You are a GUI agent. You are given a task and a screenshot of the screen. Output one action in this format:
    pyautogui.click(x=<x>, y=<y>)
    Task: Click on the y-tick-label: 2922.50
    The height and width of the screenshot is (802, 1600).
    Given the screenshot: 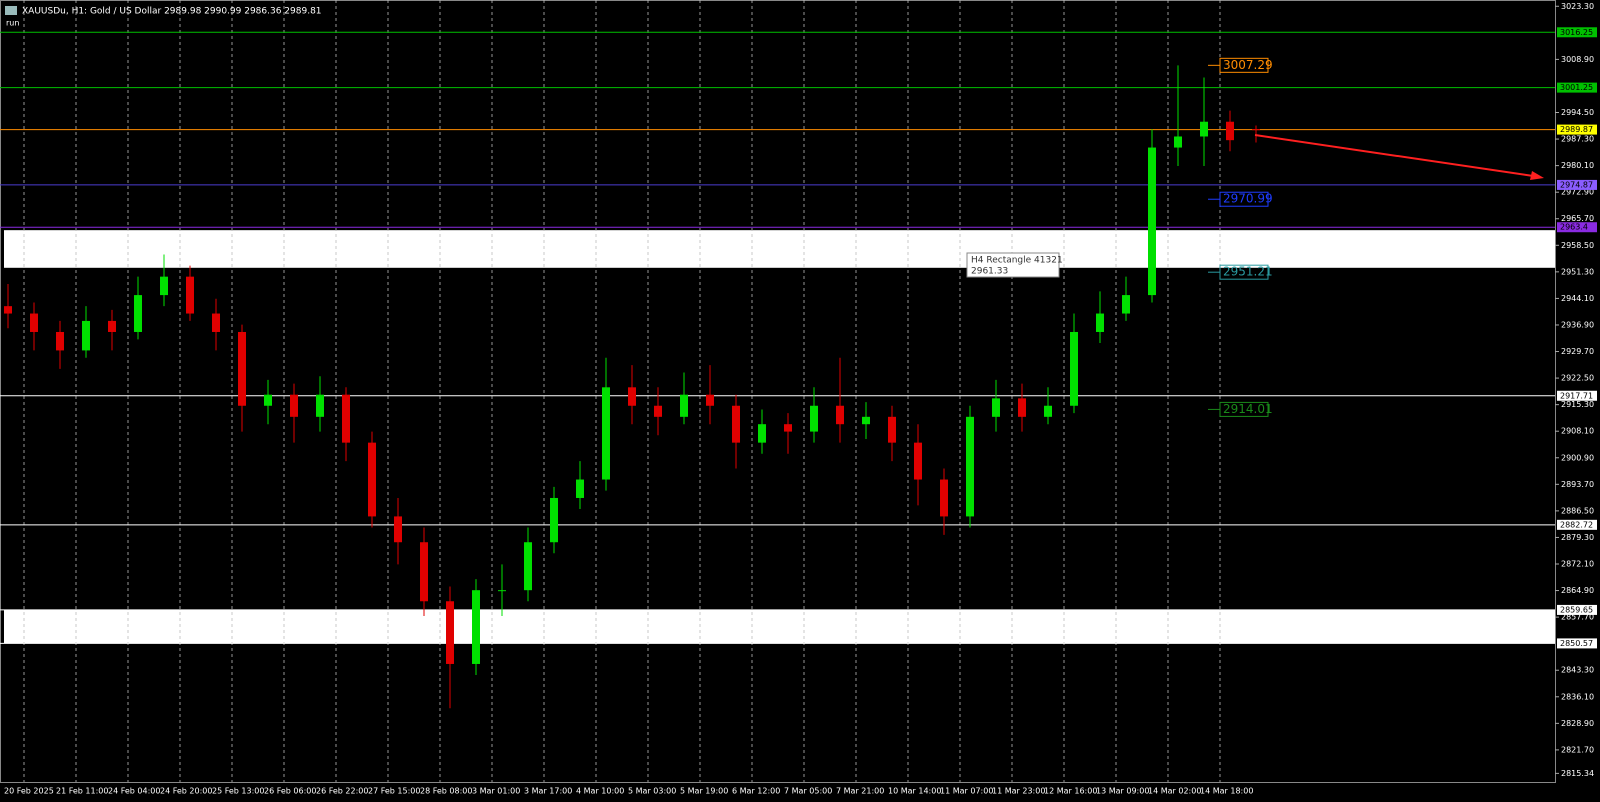 What is the action you would take?
    pyautogui.click(x=1577, y=378)
    